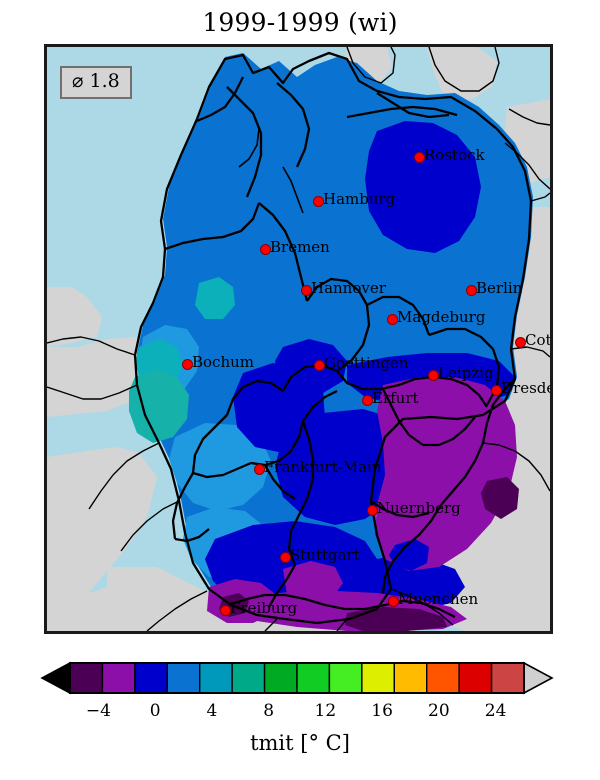 This screenshot has height=780, width=600. I want to click on city-label: Magdeburg, so click(441, 317).